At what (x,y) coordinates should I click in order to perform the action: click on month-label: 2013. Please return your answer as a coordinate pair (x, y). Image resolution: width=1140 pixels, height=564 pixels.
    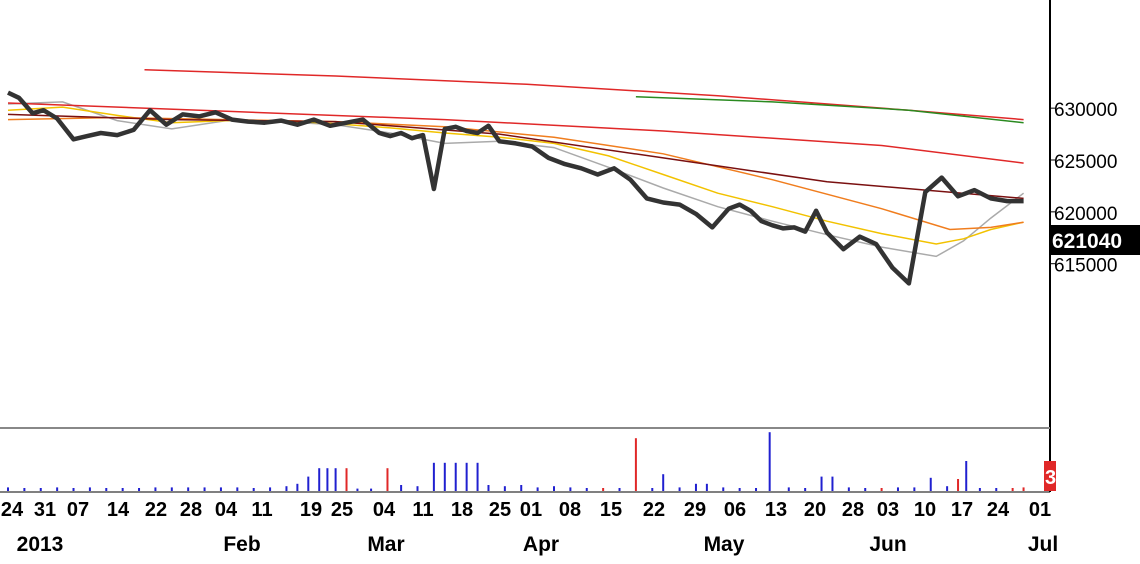
    Looking at the image, I should click on (40, 544).